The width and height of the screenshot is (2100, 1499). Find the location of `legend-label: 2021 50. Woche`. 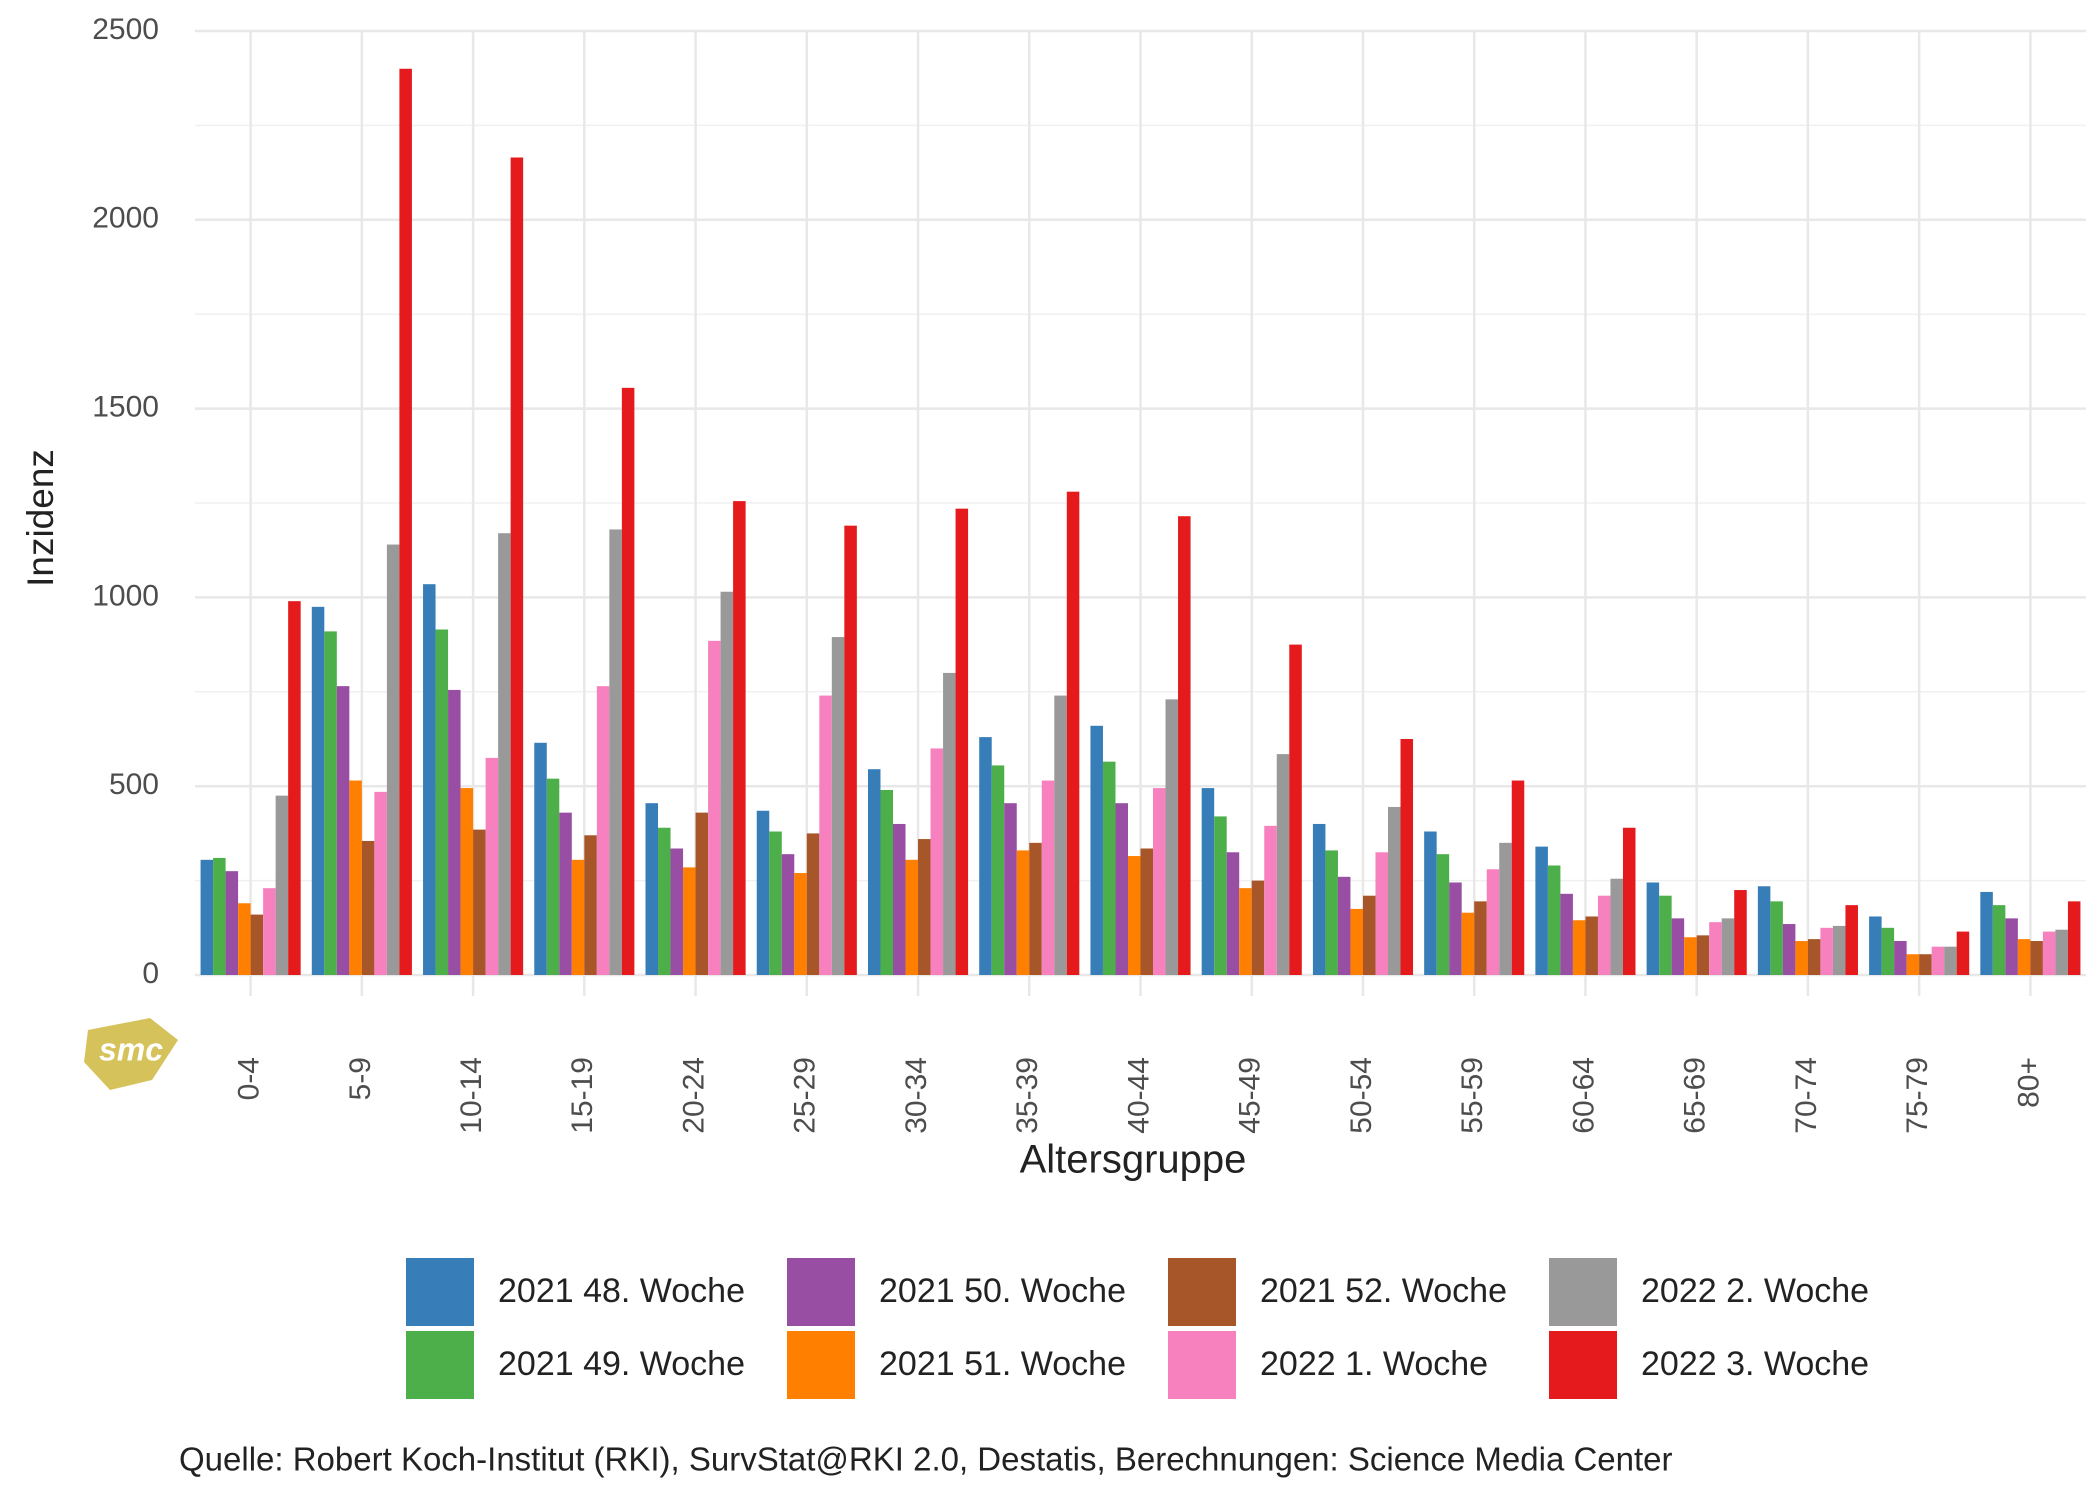

legend-label: 2021 50. Woche is located at coordinates (1002, 1291).